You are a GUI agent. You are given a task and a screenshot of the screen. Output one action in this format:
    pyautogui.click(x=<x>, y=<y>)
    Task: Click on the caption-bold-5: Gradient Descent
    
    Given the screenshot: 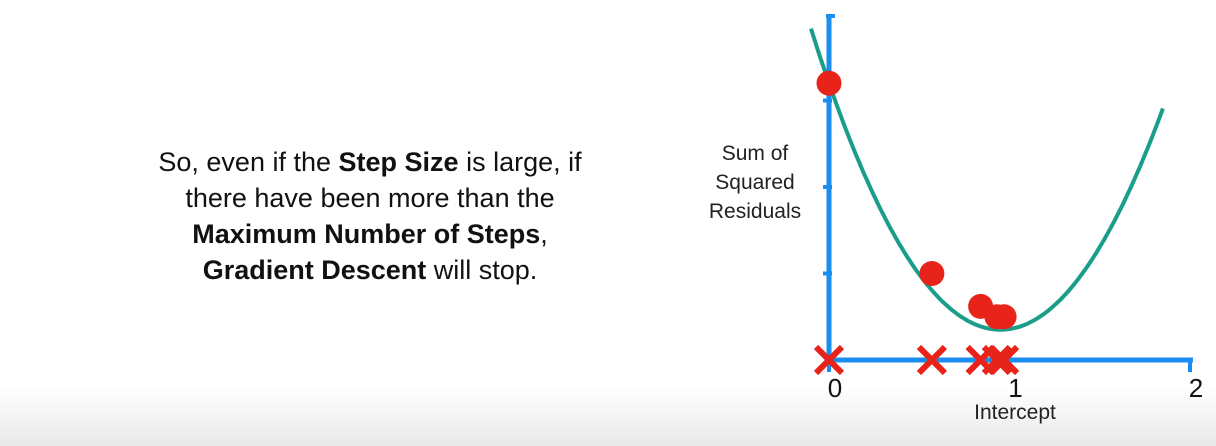 What is the action you would take?
    pyautogui.click(x=314, y=270)
    